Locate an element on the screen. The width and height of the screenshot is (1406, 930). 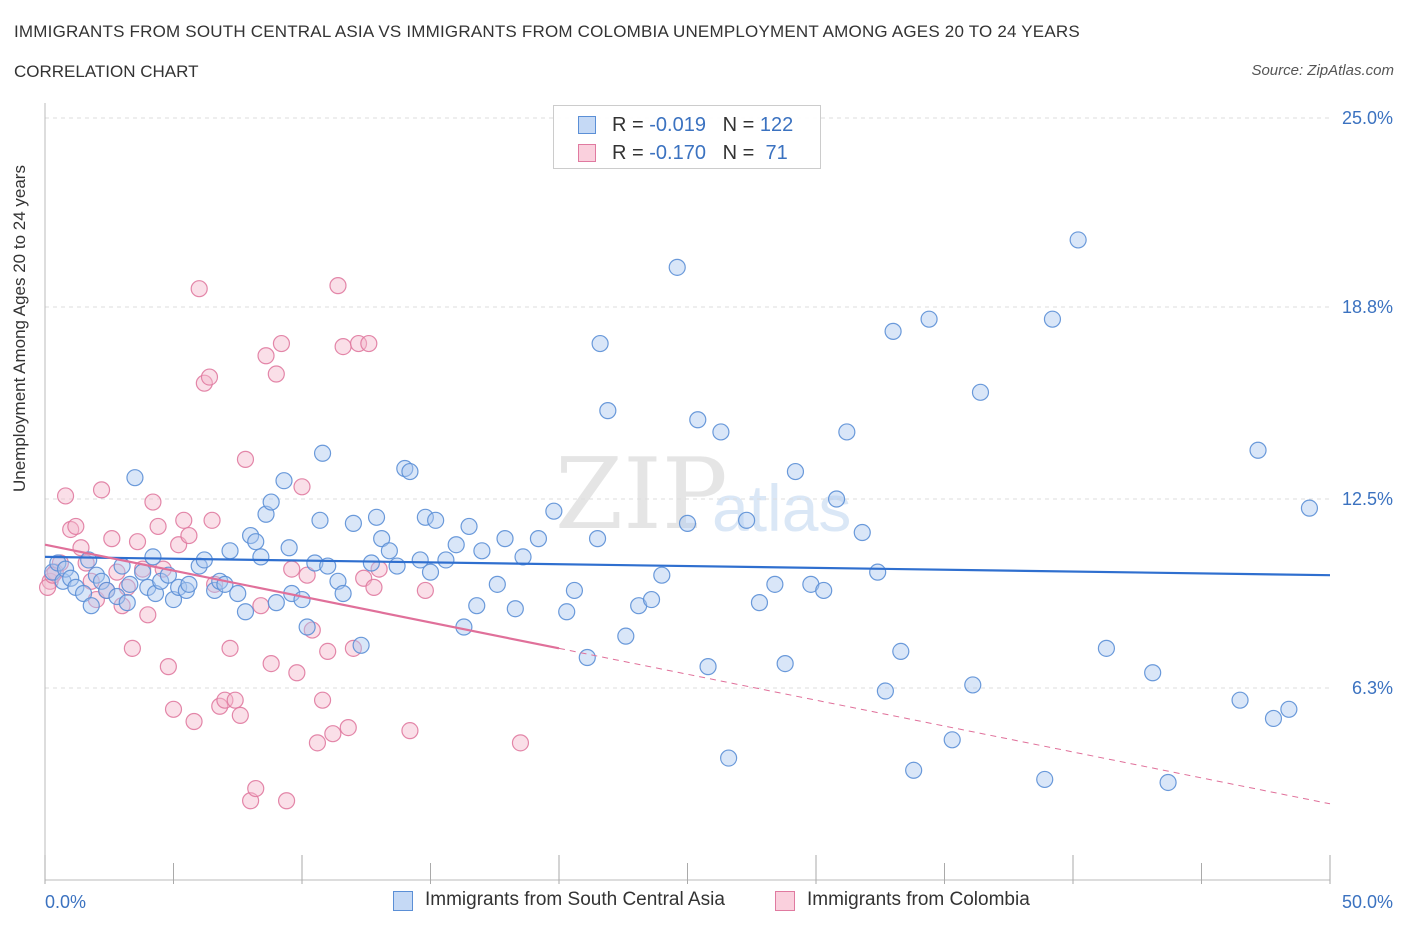
legend-swatch-pink is located at coordinates (587, 153).